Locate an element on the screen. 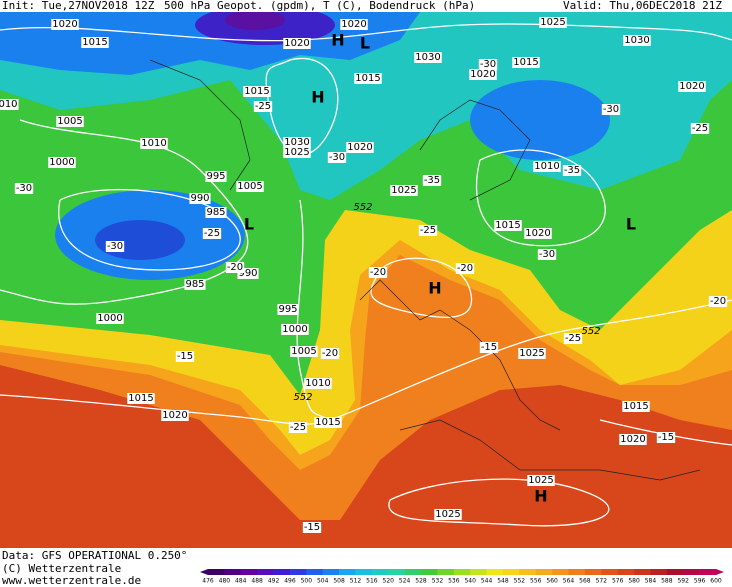 The image size is (732, 587). data-source: Data: GFS OPERATIONAL 0.250° is located at coordinates (94, 555).